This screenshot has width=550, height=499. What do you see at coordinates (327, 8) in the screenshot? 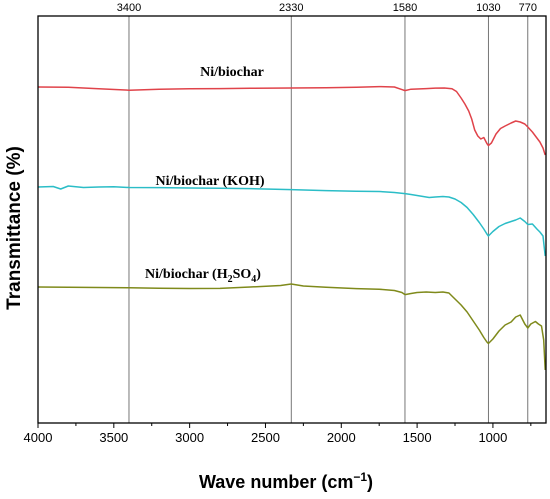
I see `reference-line-labels: 3400 2330 1580 1030 770` at bounding box center [327, 8].